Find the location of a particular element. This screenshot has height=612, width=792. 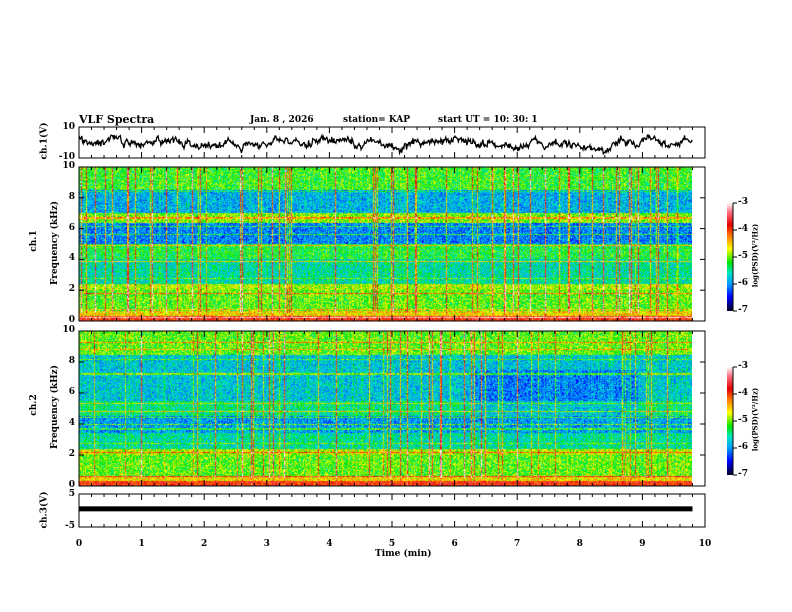

ch1-ylabel: ch.1(V) is located at coordinates (44, 141).